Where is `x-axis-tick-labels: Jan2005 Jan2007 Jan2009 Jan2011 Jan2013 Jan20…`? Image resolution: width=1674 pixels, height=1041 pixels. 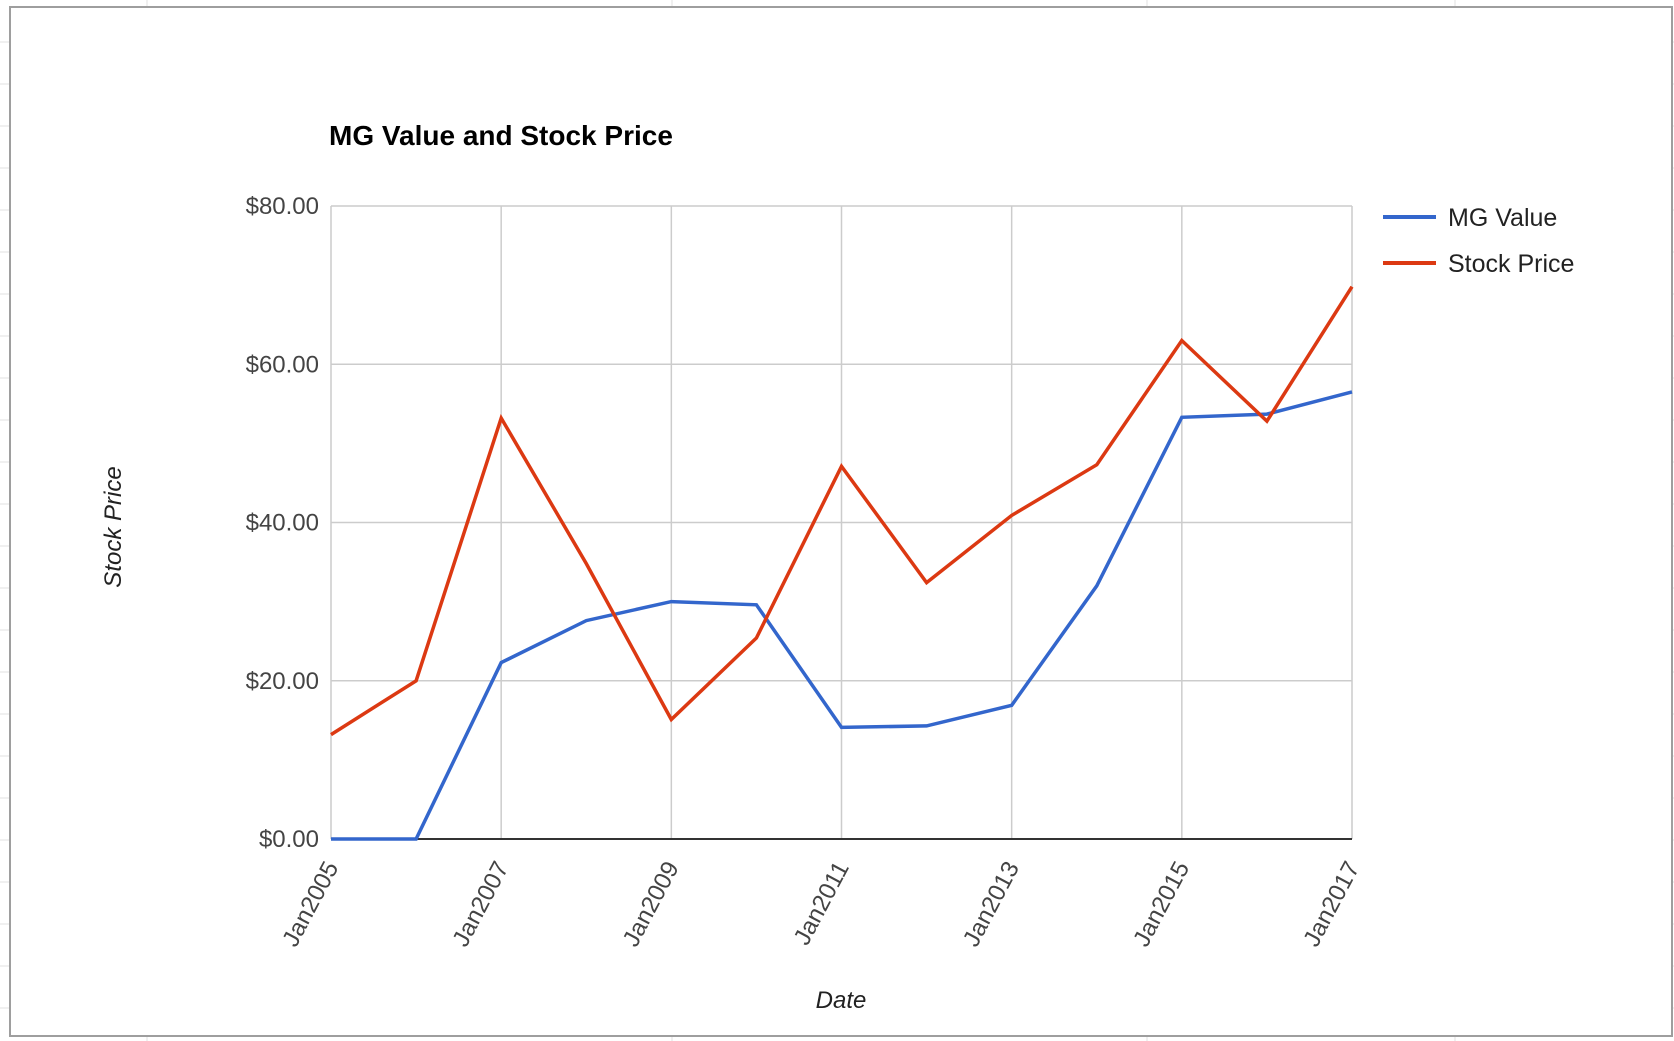 x-axis-tick-labels: Jan2005 Jan2007 Jan2009 Jan2011 Jan2013 Jan20… is located at coordinates (821, 904).